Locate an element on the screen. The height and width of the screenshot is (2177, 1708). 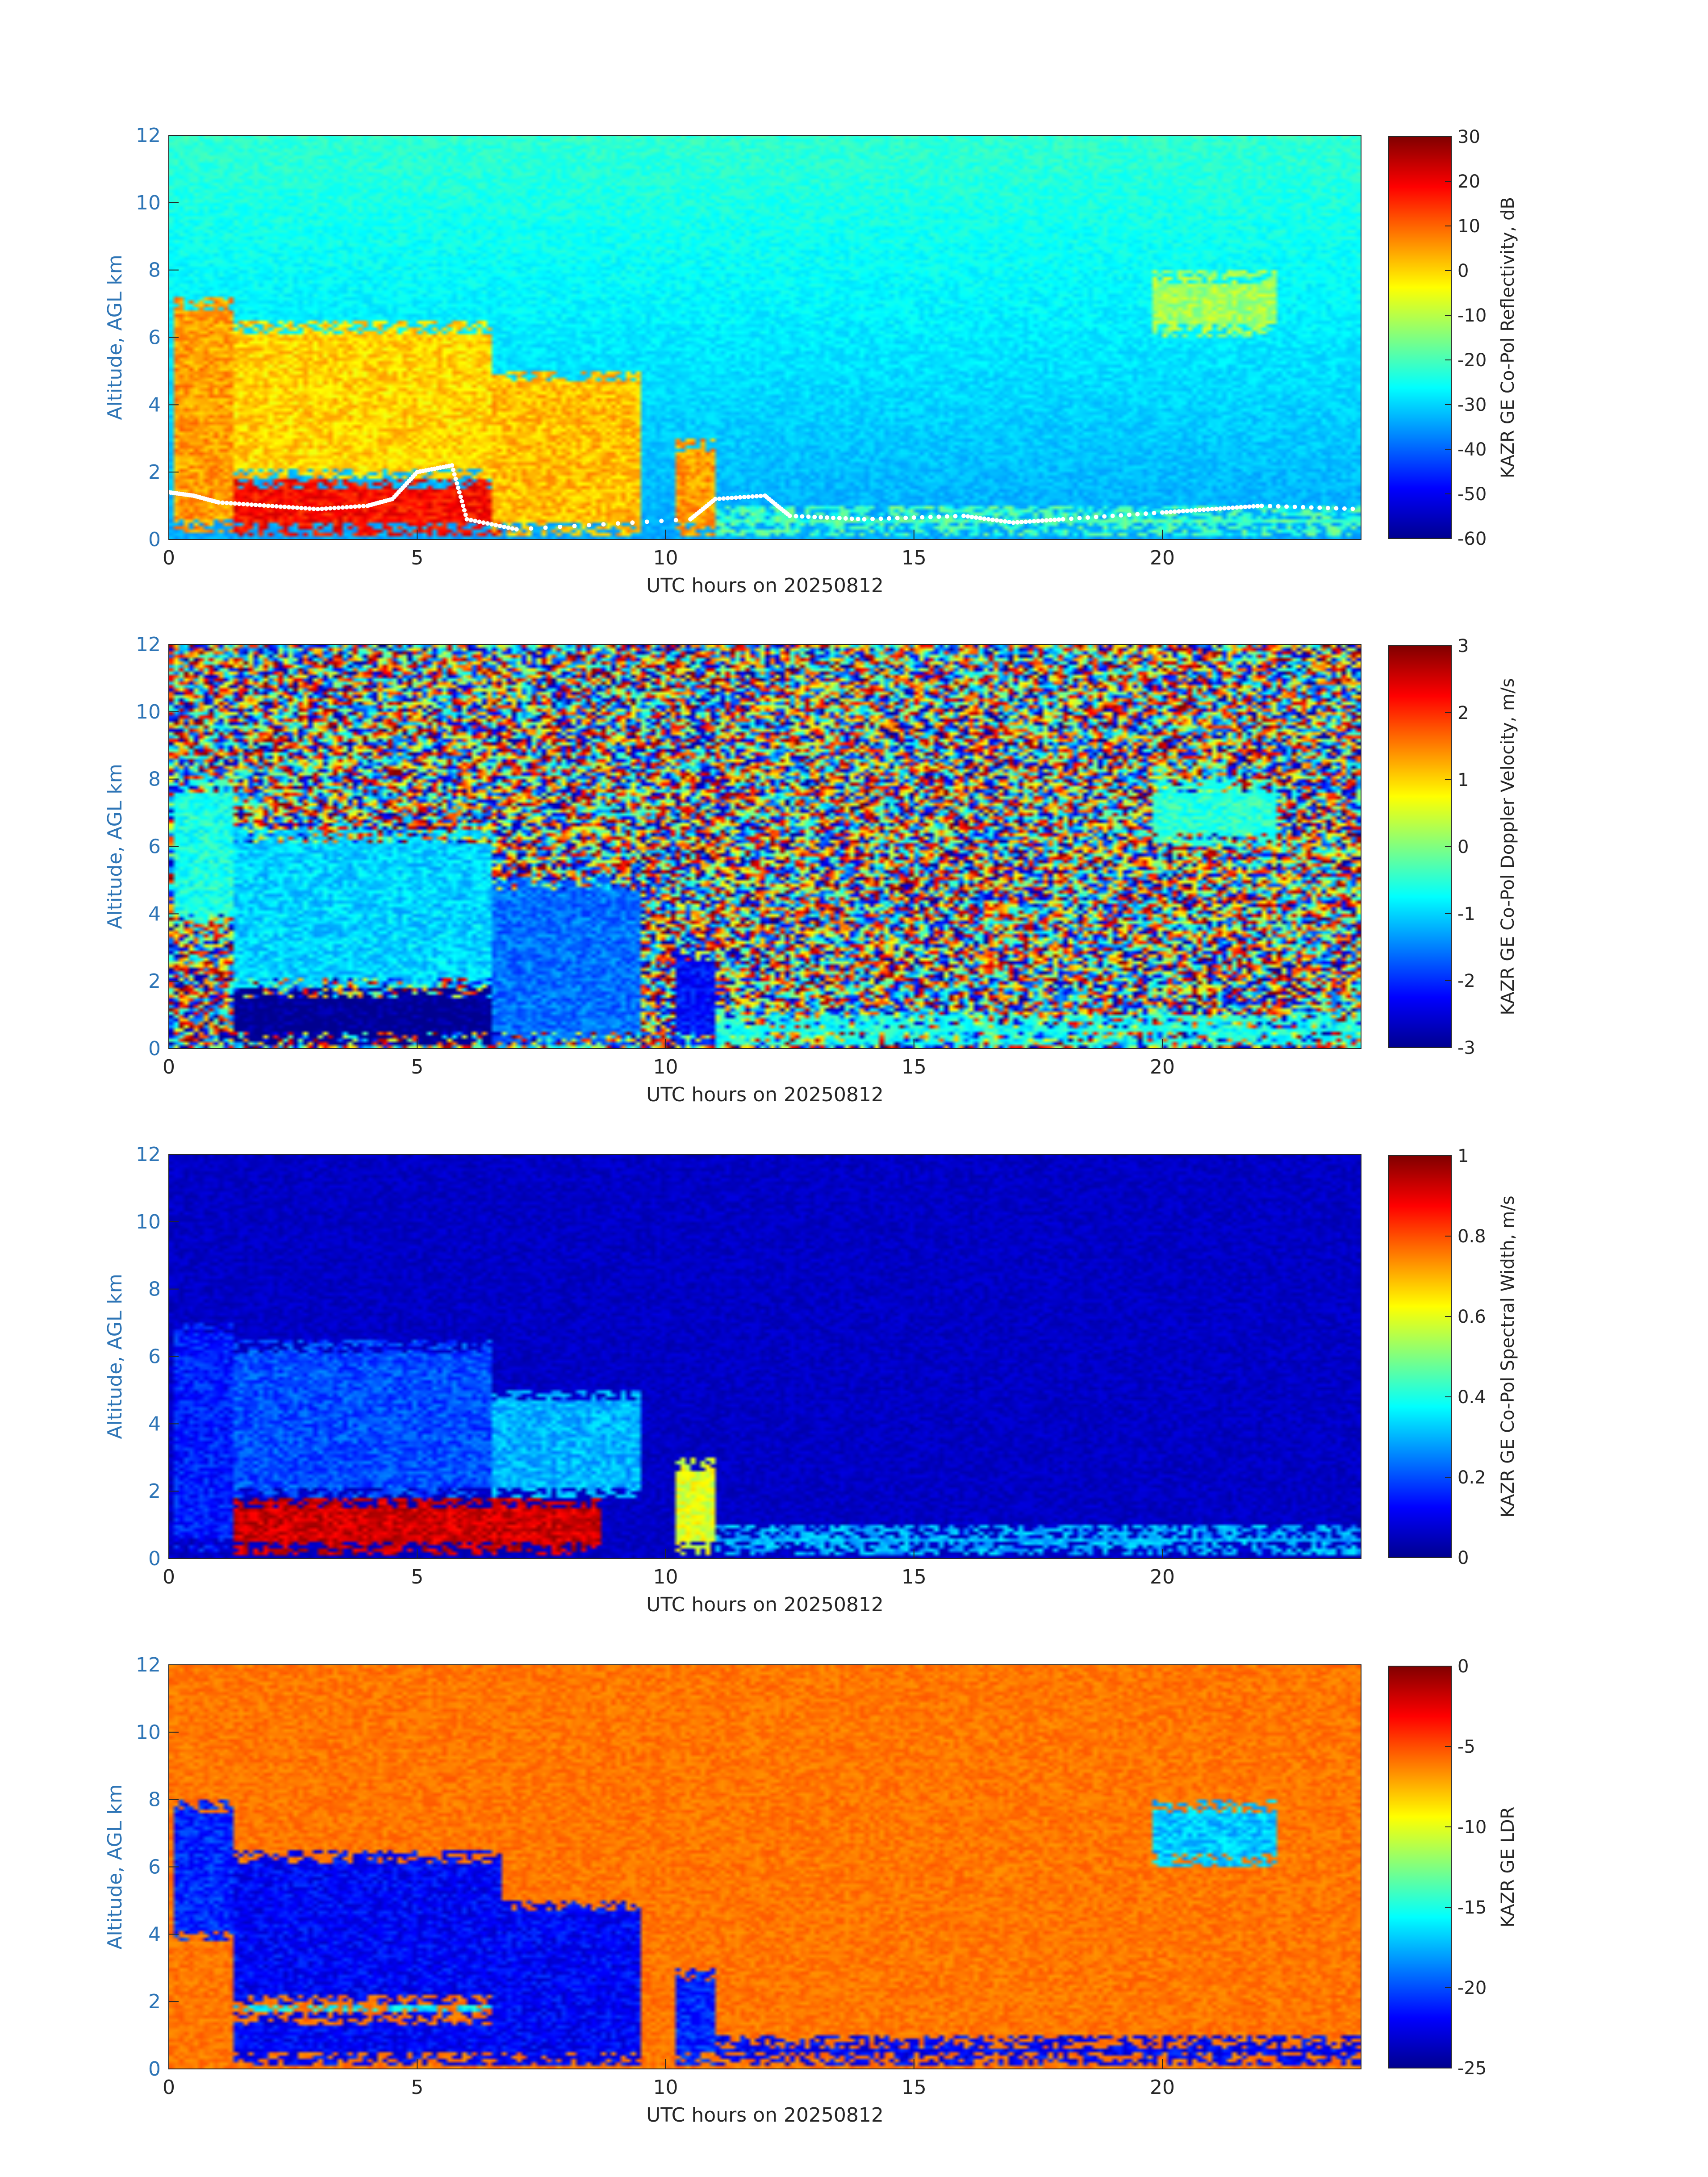
colorbar-tick-label: 1 is located at coordinates (1463, 780).